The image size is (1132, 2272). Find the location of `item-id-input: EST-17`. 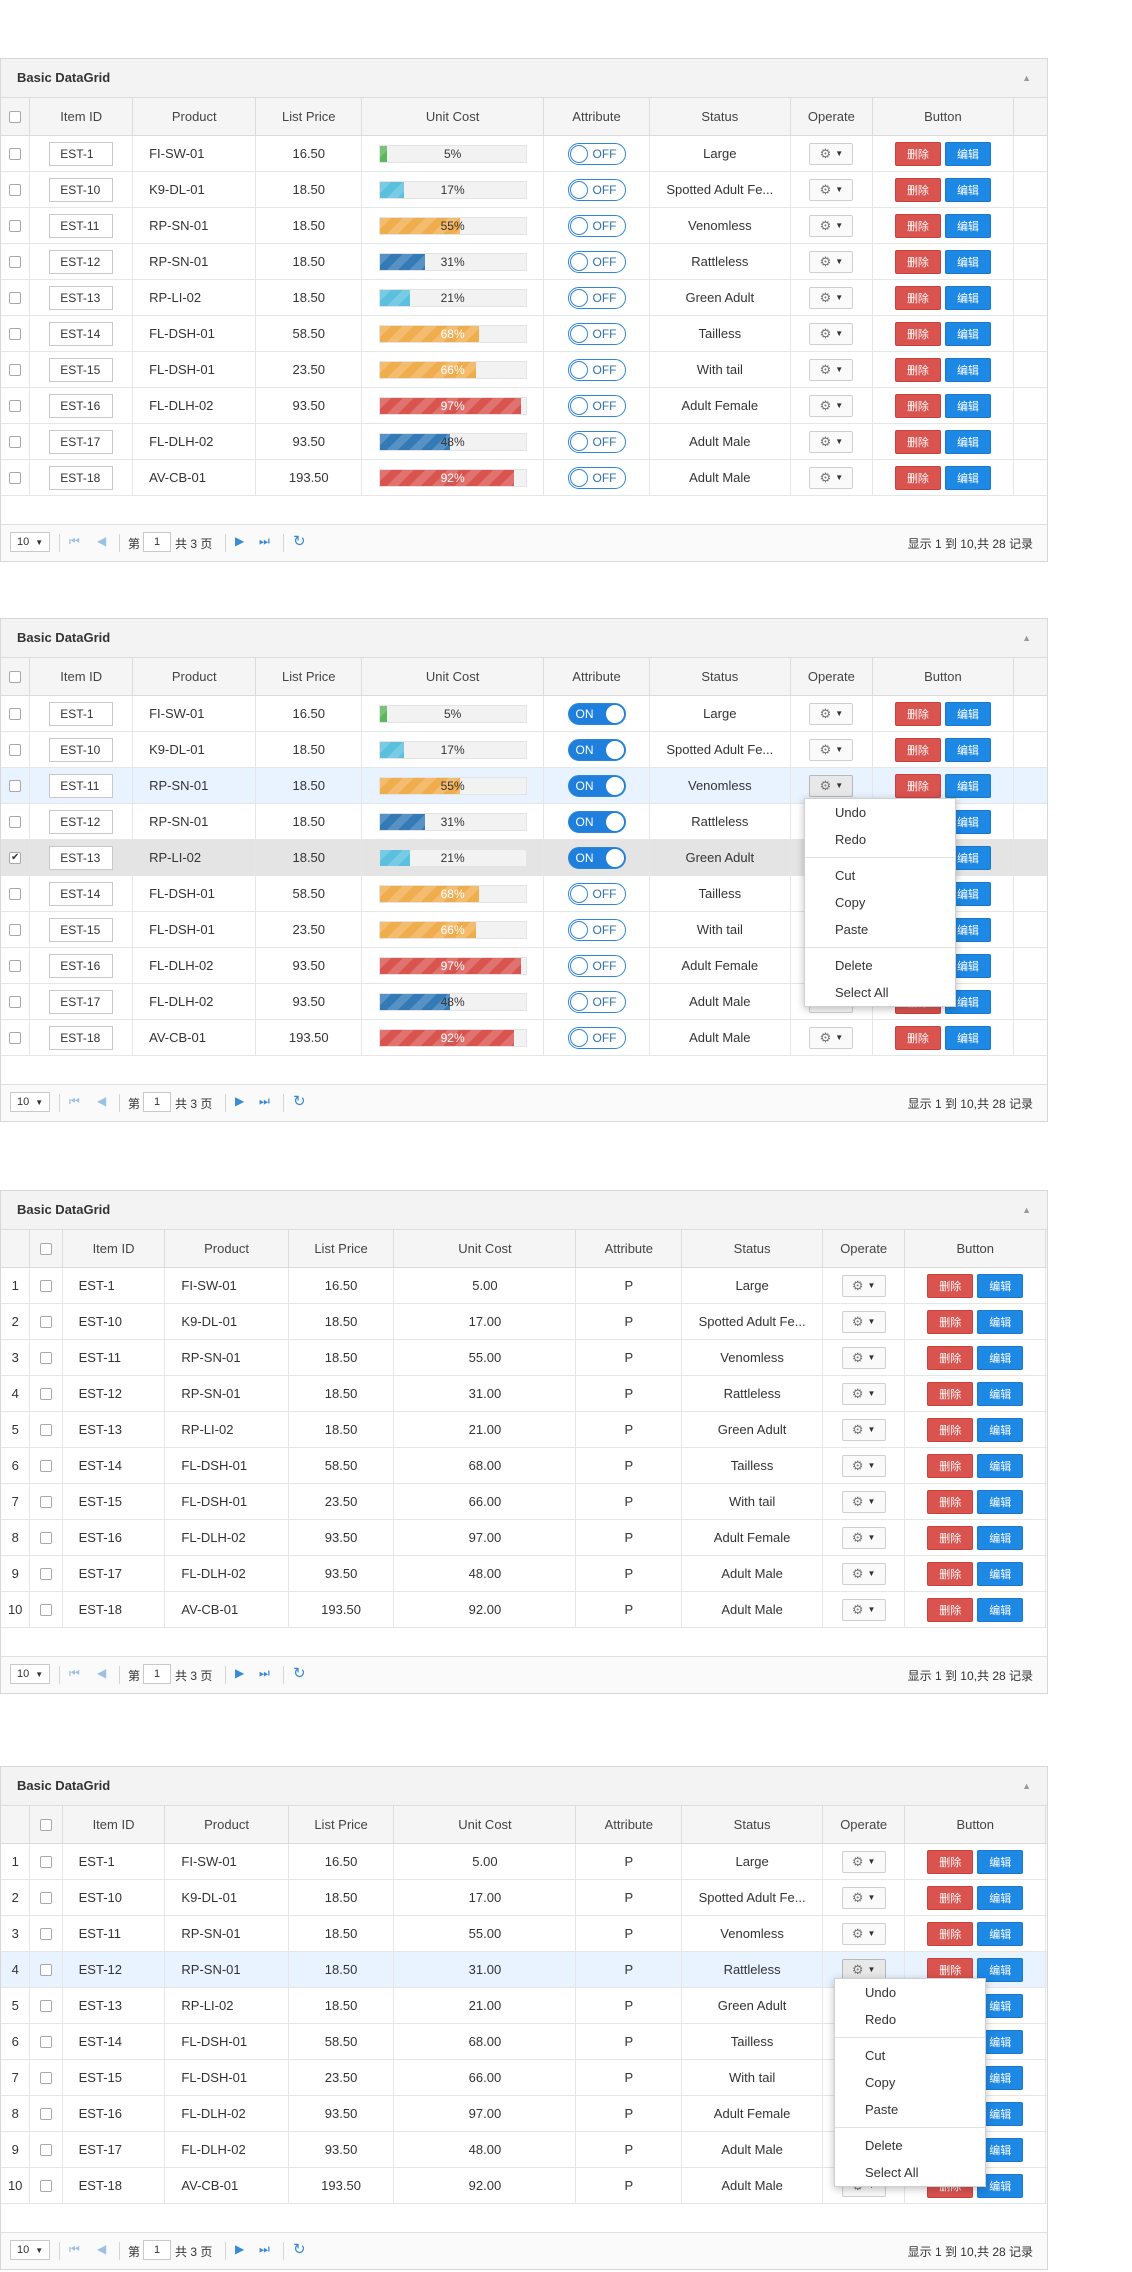

item-id-input: EST-17 is located at coordinates (81, 441).